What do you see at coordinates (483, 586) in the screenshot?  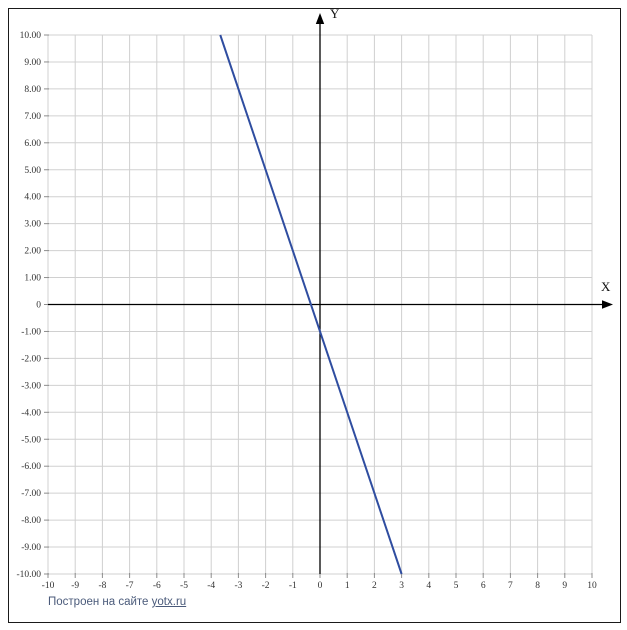 I see `x-tick-label: 6` at bounding box center [483, 586].